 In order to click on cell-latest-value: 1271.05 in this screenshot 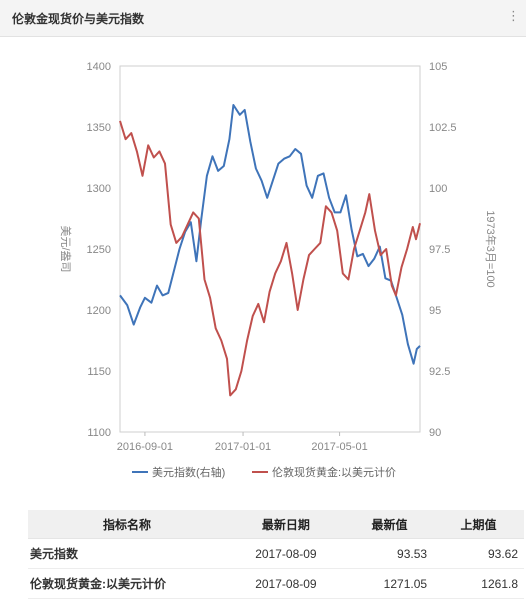, I will do `click(389, 583)`.